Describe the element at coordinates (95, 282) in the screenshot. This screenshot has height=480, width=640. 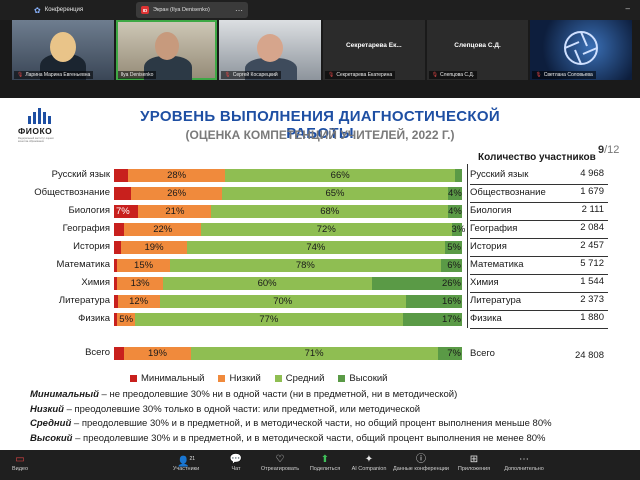
I see `category-label: Химия` at that location.